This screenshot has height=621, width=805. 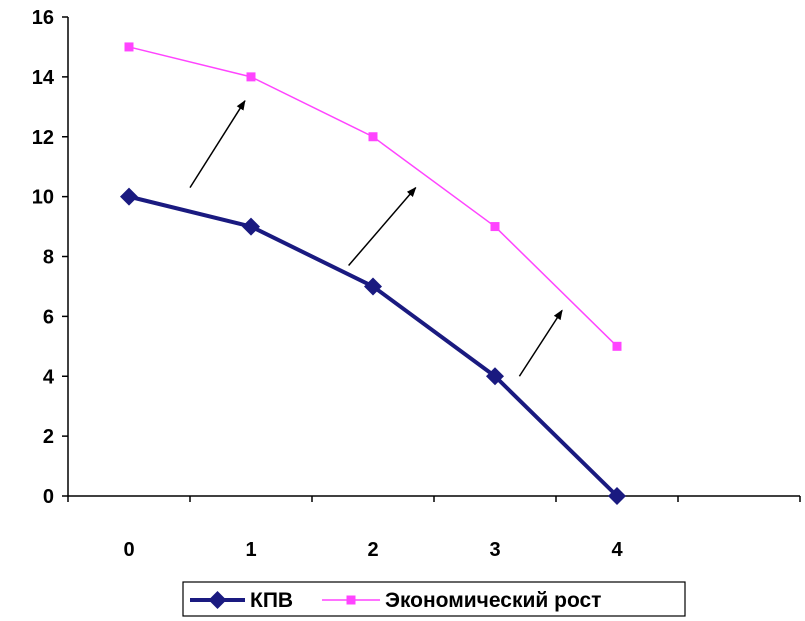 I want to click on x-tick-label: 3, so click(x=494, y=550).